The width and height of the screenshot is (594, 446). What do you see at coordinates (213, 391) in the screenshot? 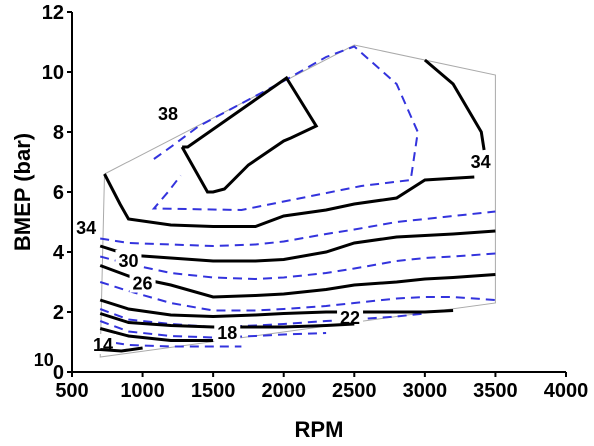
I see `x-tick-label-2: 1500` at bounding box center [213, 391].